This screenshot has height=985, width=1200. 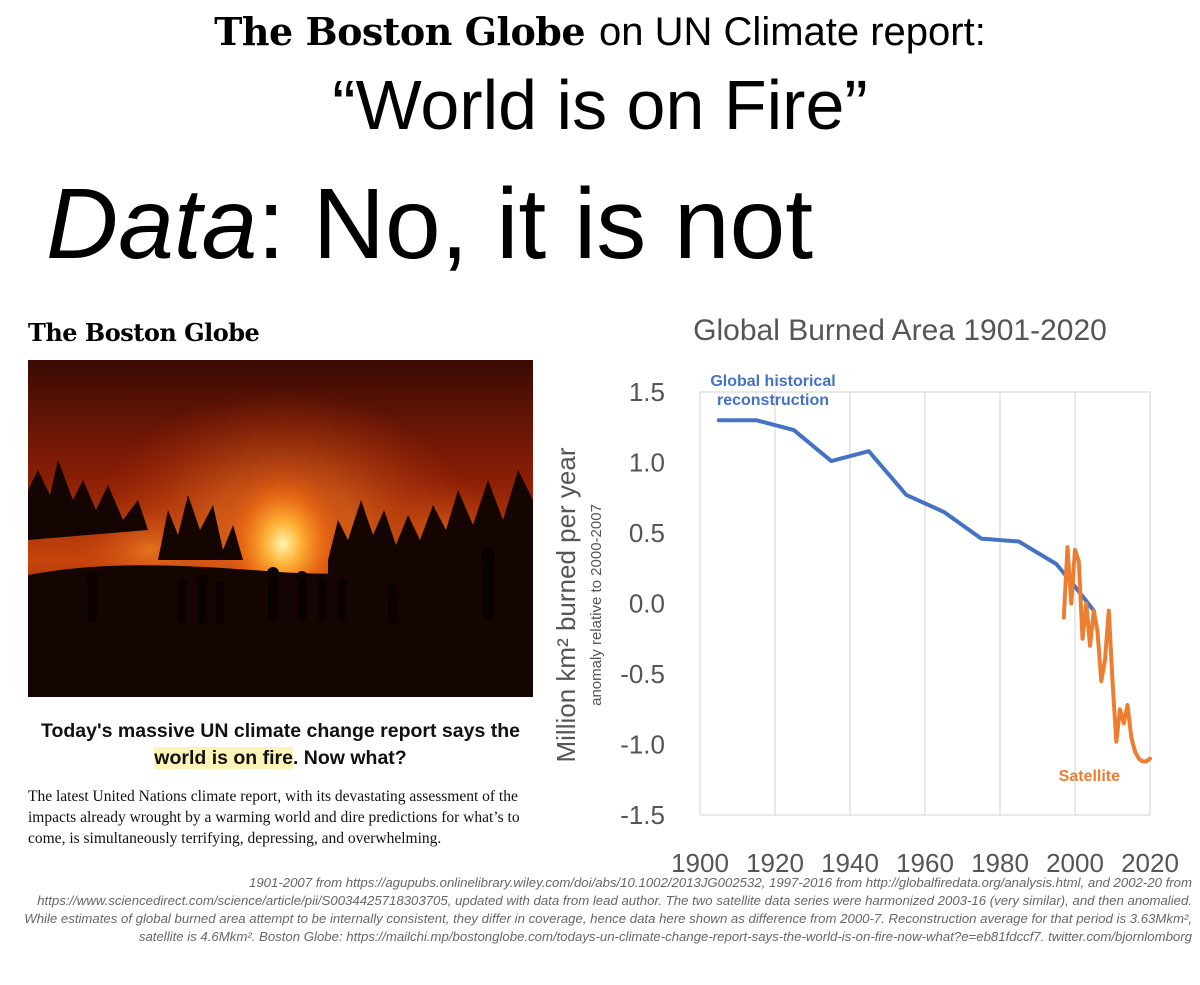 I want to click on chart-title: Global Burned Area 1901-2020, so click(x=900, y=330).